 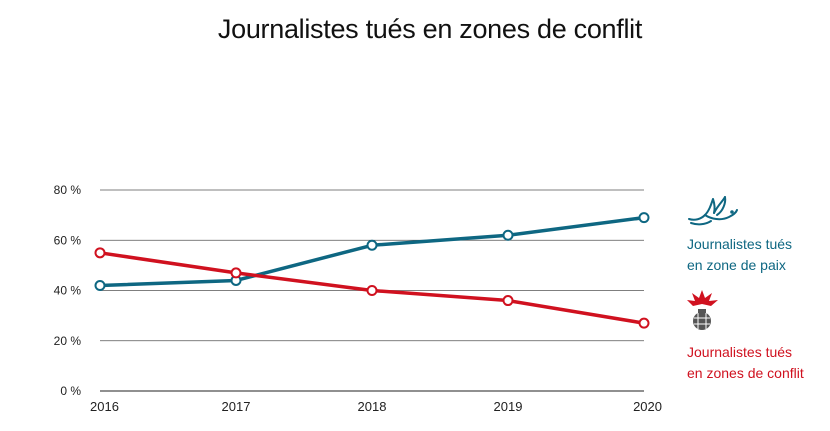 What do you see at coordinates (713, 211) in the screenshot?
I see `dove-icon` at bounding box center [713, 211].